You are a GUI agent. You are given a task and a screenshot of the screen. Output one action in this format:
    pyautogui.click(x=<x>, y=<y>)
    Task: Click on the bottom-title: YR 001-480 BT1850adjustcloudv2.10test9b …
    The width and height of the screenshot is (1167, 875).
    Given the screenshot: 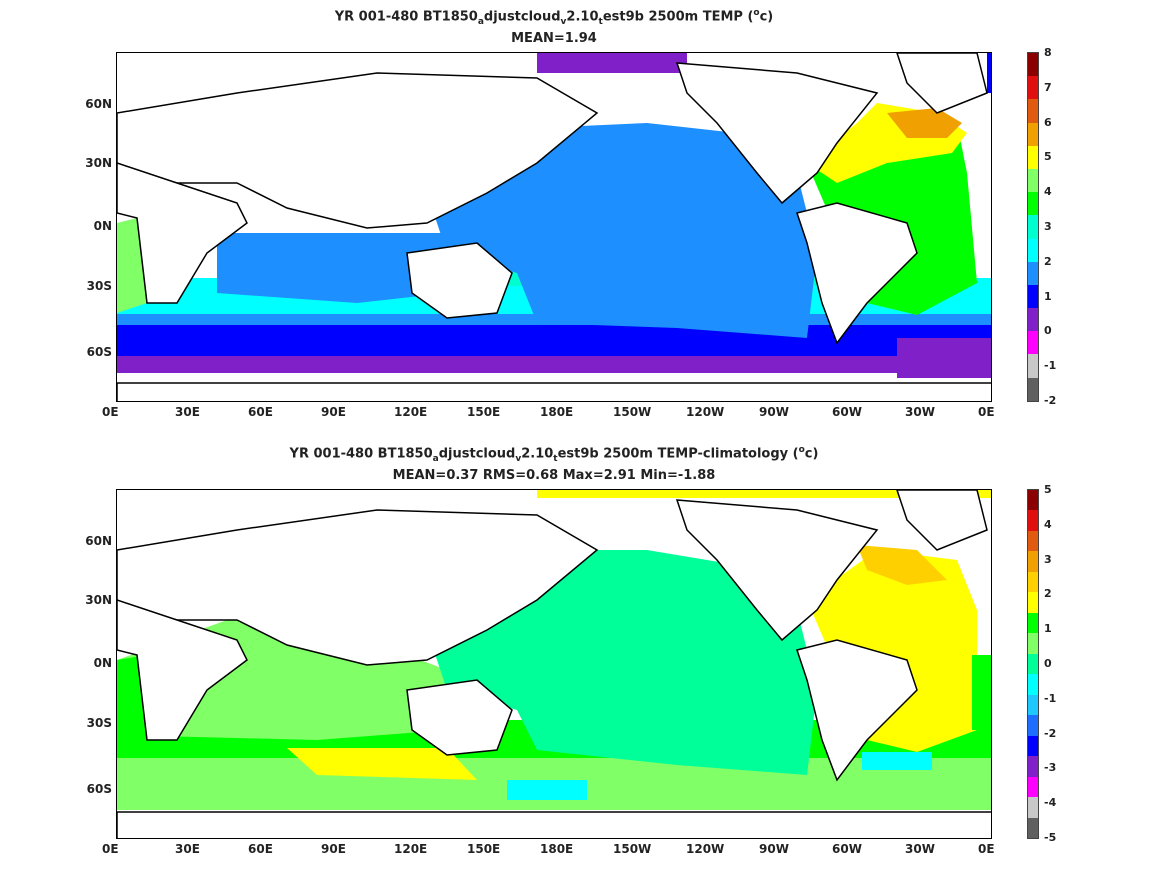 What is the action you would take?
    pyautogui.click(x=554, y=454)
    